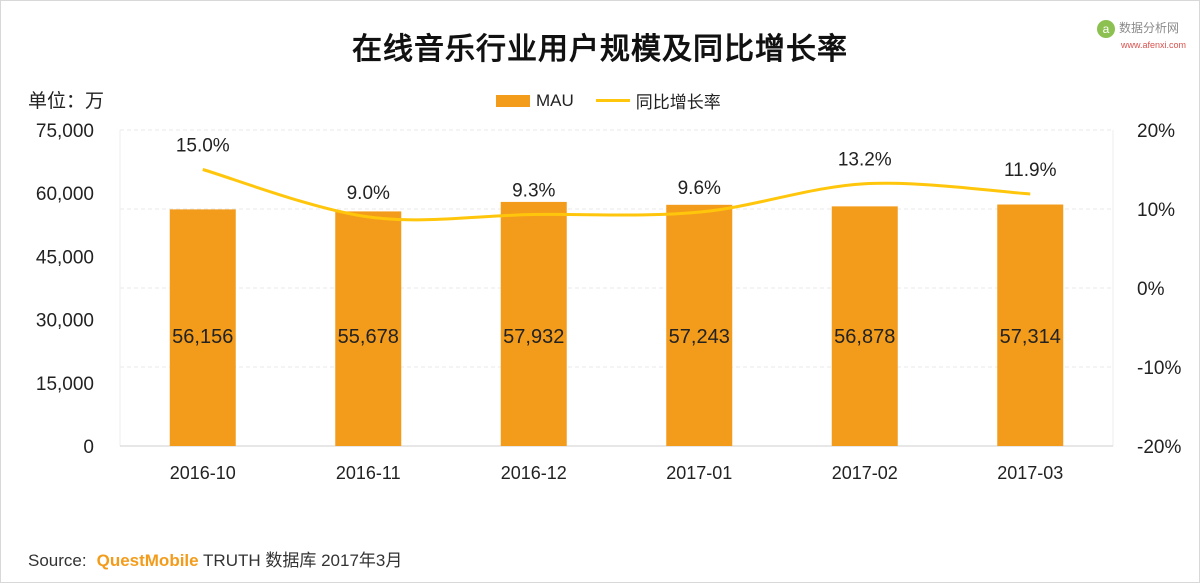 This screenshot has width=1200, height=583. What do you see at coordinates (88, 447) in the screenshot?
I see `y-left-tick-label: 0` at bounding box center [88, 447].